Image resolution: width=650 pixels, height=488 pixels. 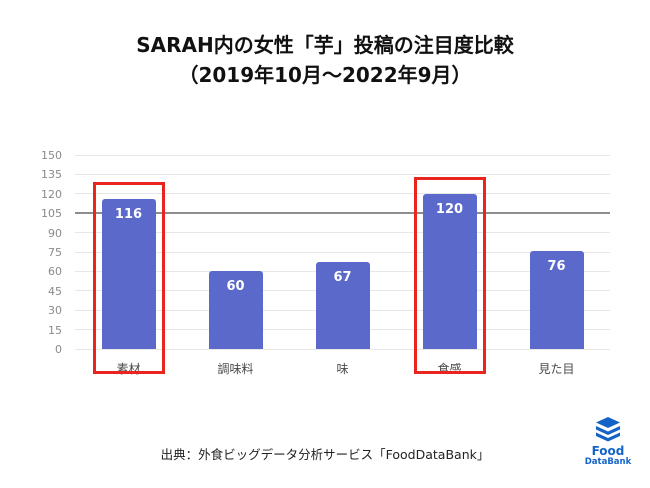 What do you see at coordinates (55, 291) in the screenshot?
I see `y-tick-label: 45` at bounding box center [55, 291].